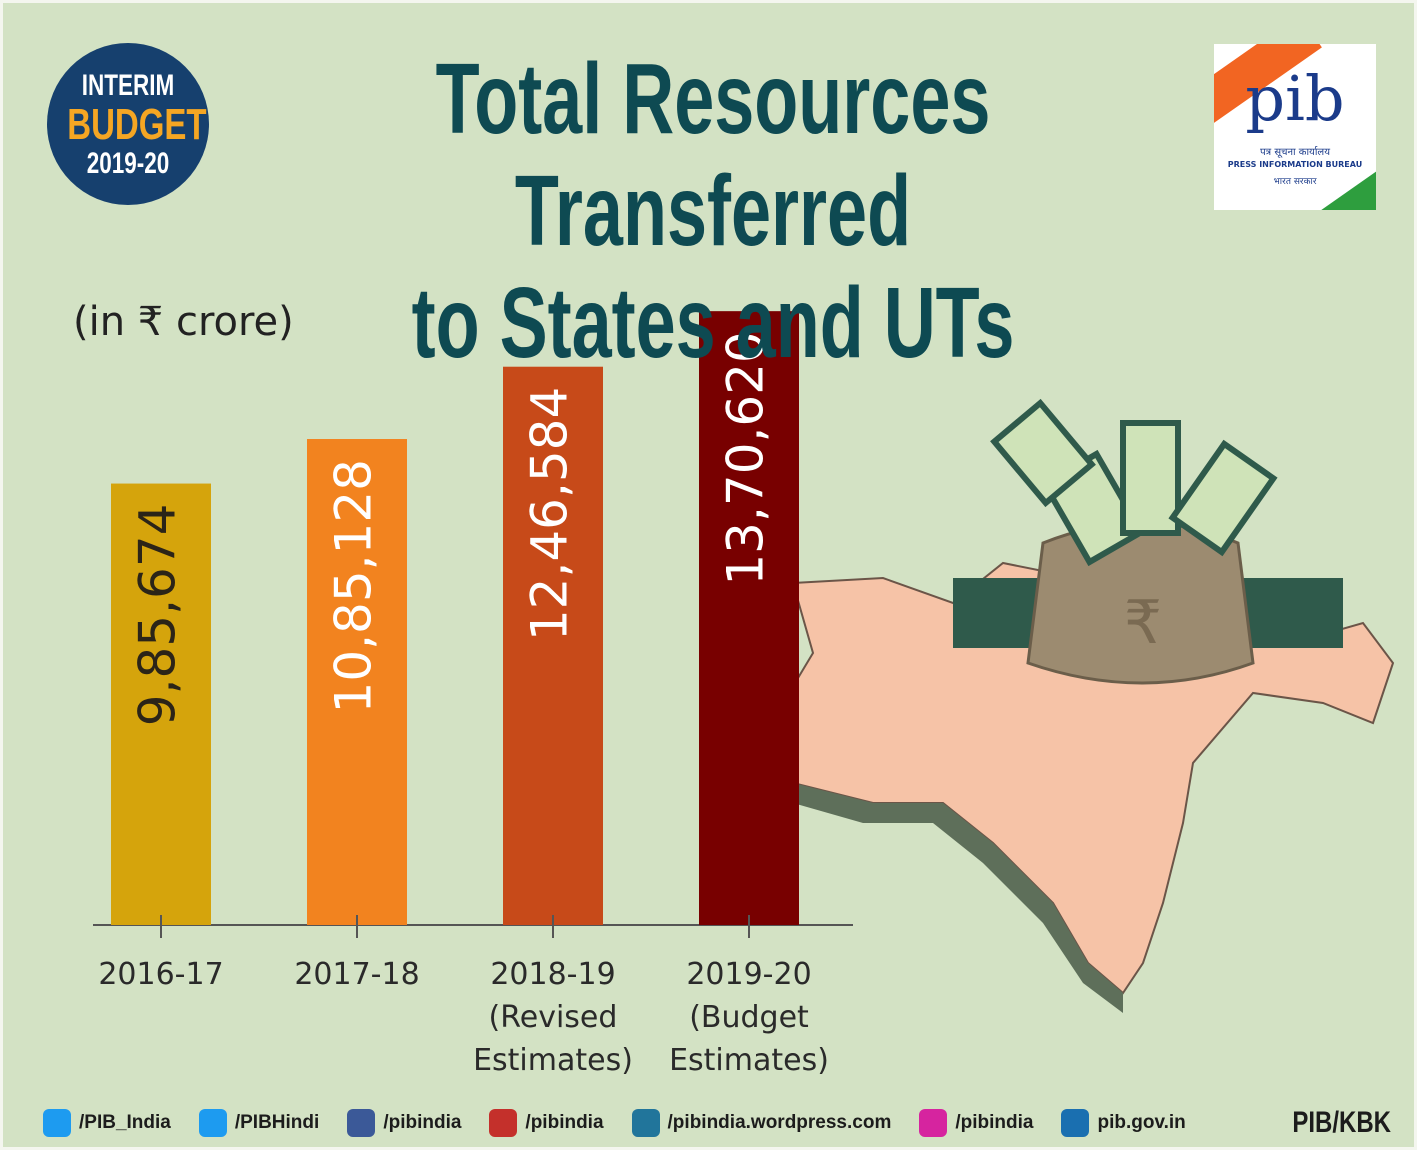 This screenshot has height=1150, width=1417. What do you see at coordinates (1295, 164) in the screenshot?
I see `logo-text: PRESS INFORMATION BUREAU` at bounding box center [1295, 164].